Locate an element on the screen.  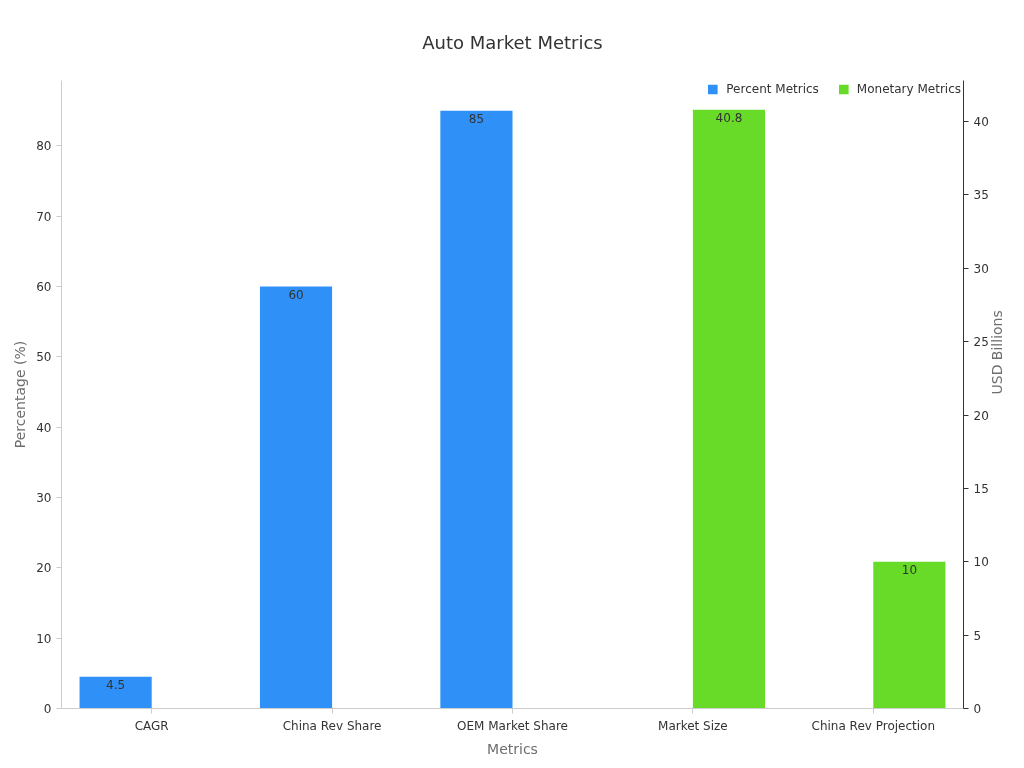
y2-axis-title: USD Billions is located at coordinates (996, 352).